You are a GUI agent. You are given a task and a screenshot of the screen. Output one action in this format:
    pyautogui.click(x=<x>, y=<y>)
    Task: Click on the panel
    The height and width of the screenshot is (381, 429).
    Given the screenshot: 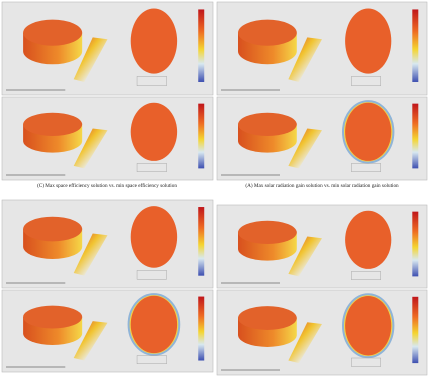 What is the action you would take?
    pyautogui.click(x=322, y=48)
    